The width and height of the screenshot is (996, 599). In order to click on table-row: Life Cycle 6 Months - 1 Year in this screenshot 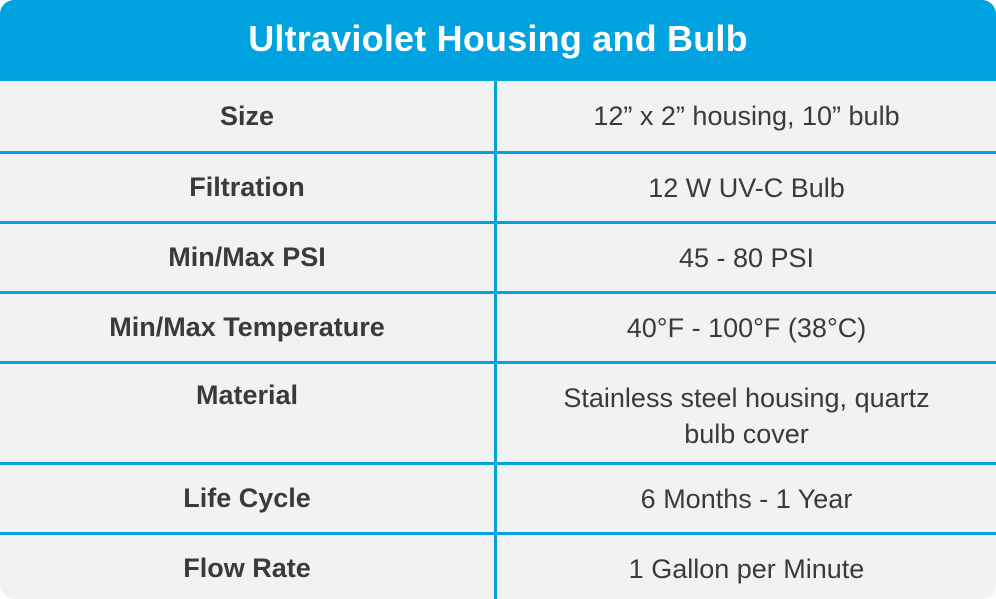, I will do `click(498, 497)`.